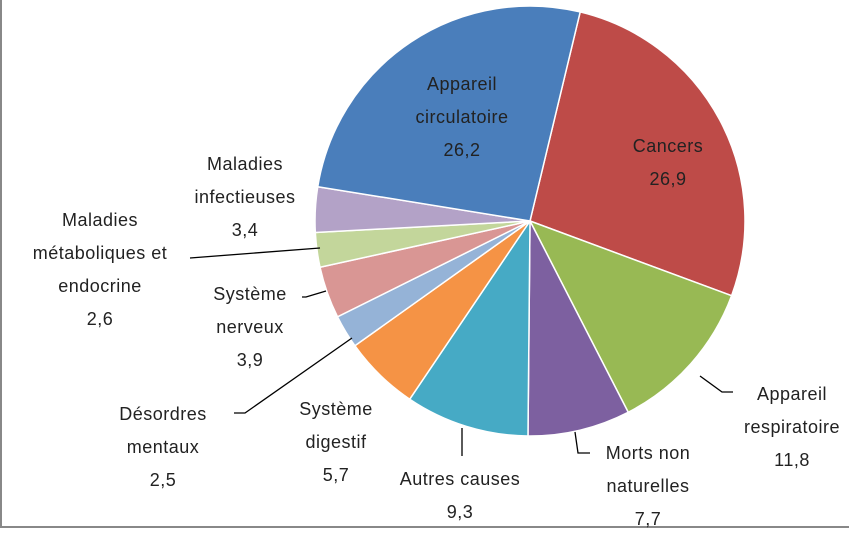 This screenshot has height=536, width=851. I want to click on slice-label: Appareil circulatoire 26,2, so click(462, 117).